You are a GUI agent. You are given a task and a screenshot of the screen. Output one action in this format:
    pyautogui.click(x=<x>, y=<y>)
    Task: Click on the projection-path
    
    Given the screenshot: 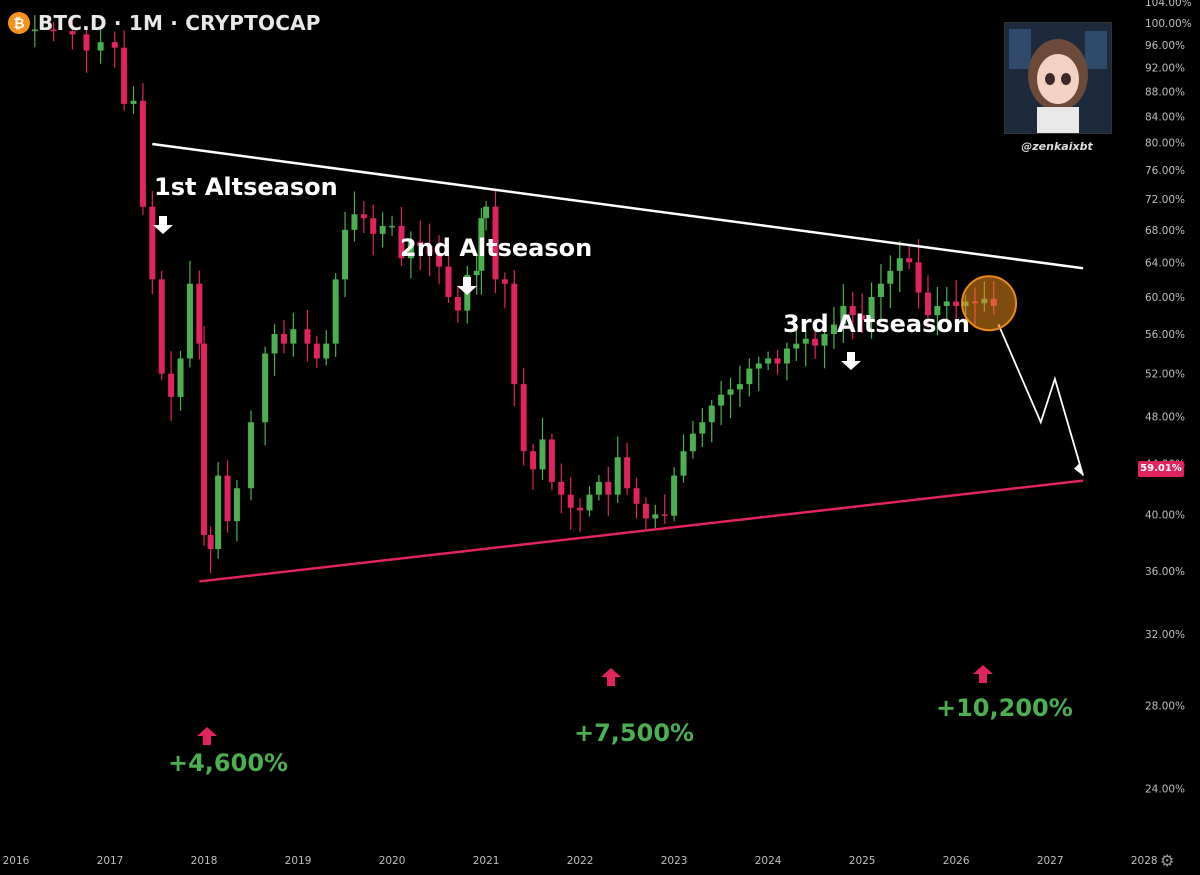 What is the action you would take?
    pyautogui.click(x=1040, y=400)
    